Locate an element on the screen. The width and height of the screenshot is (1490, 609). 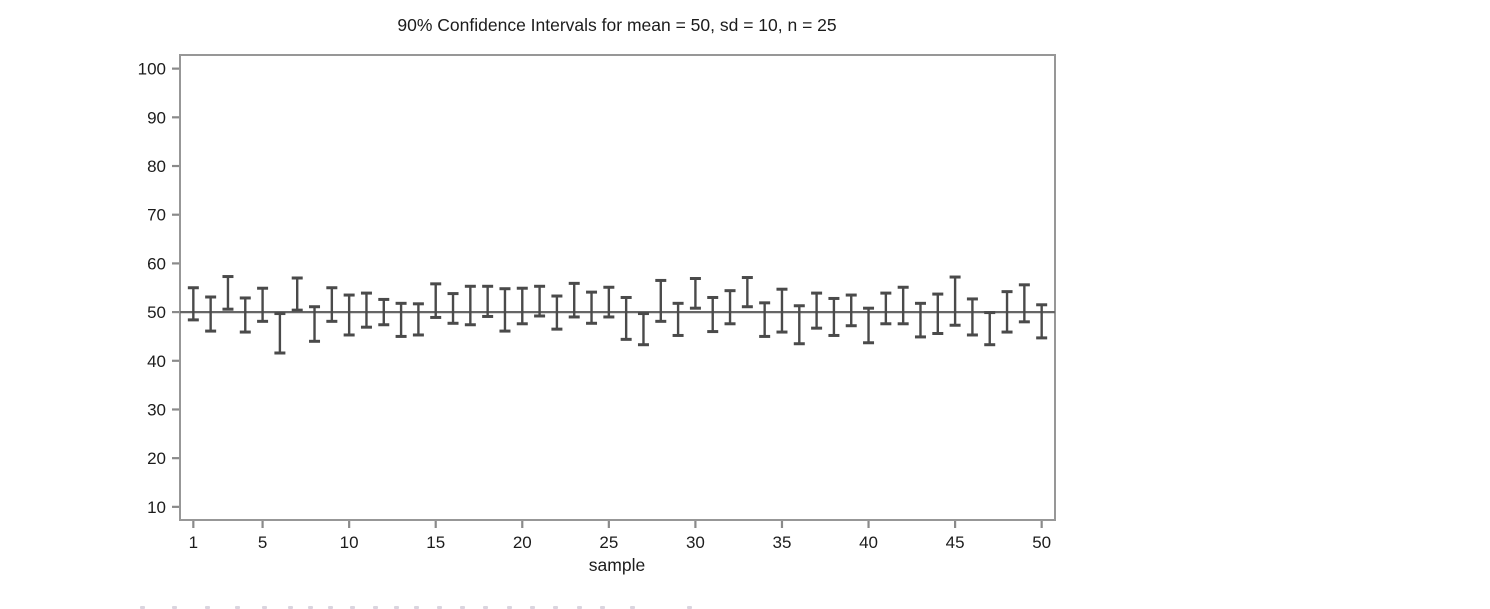
y-tick-label: 40 is located at coordinates (156, 361).